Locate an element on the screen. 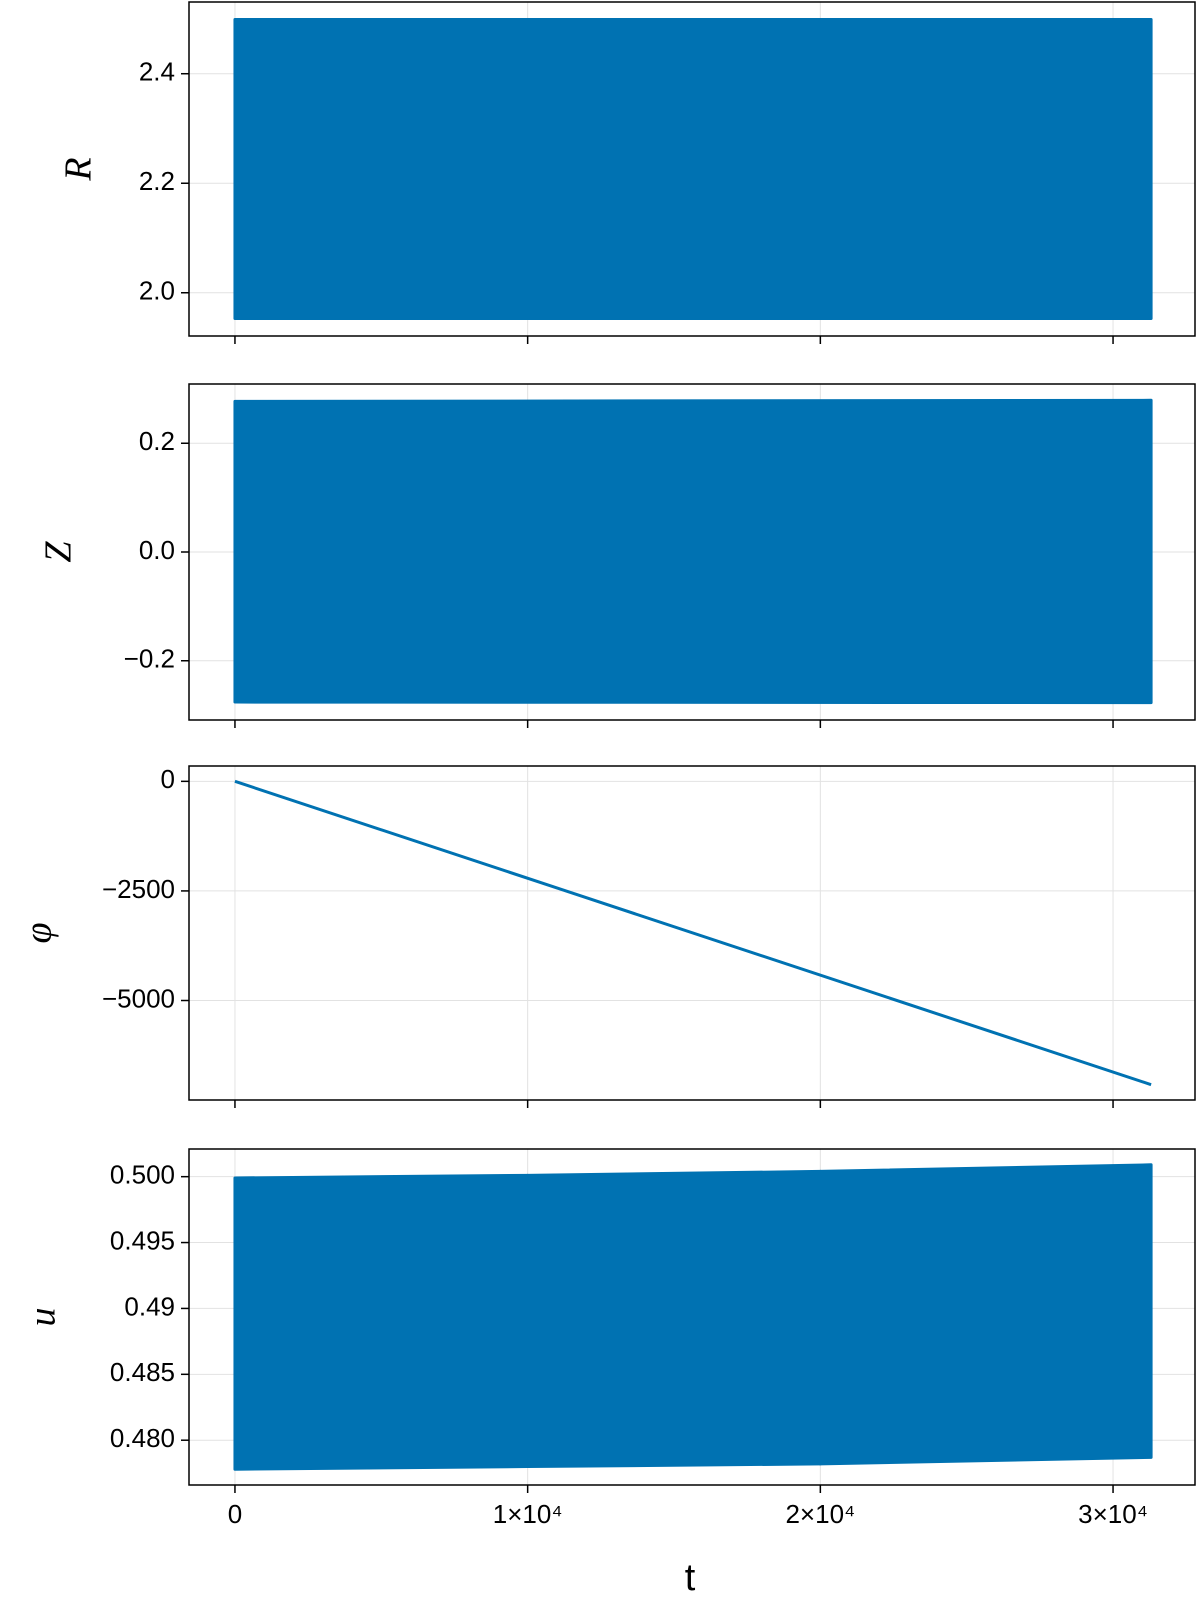 The width and height of the screenshot is (1200, 1600). y-tick-label: 2.2 is located at coordinates (157, 181).